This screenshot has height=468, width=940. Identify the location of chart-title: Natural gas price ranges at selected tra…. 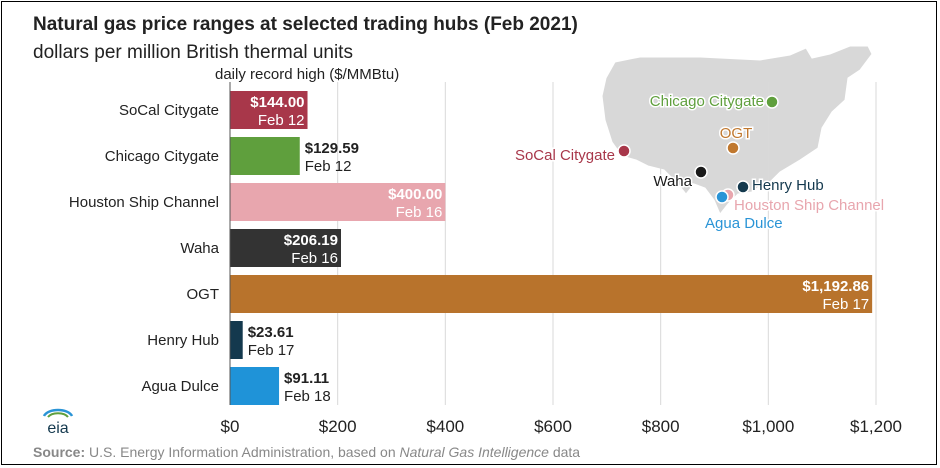
(305, 24).